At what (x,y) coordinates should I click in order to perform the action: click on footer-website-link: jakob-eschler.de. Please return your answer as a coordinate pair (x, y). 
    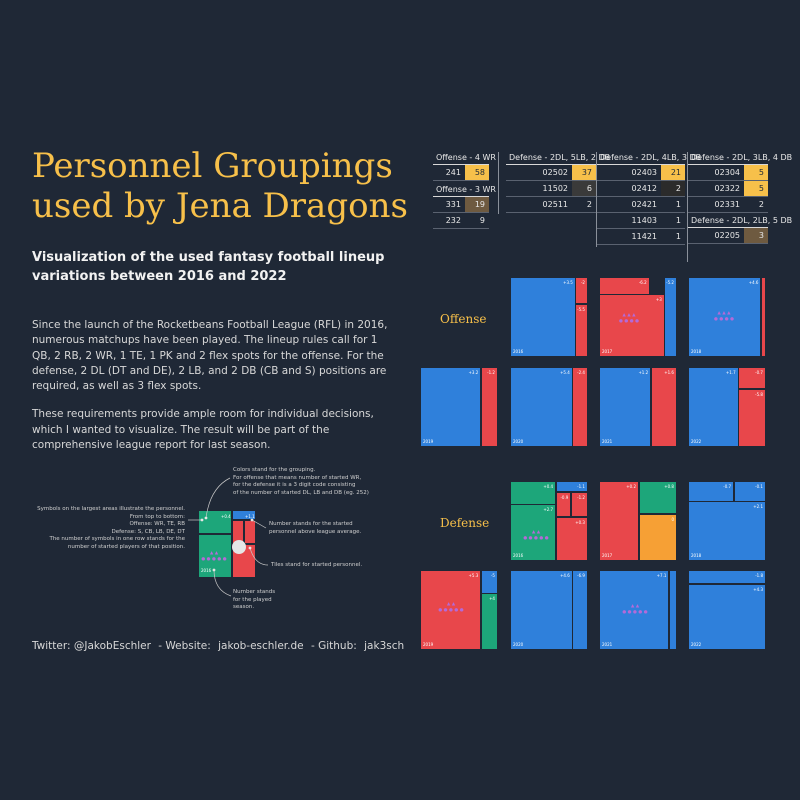
    Looking at the image, I should click on (261, 646).